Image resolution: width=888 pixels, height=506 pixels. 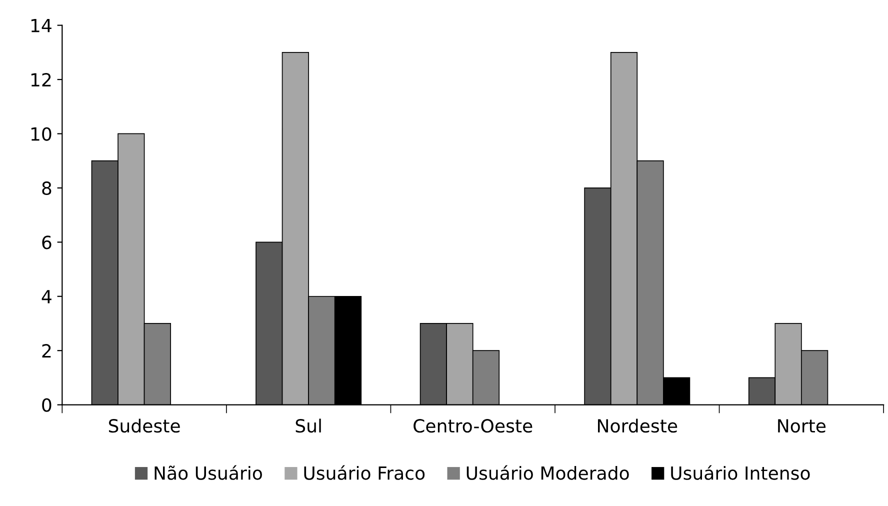 I want to click on y-tick-label: 10, so click(x=41, y=134).